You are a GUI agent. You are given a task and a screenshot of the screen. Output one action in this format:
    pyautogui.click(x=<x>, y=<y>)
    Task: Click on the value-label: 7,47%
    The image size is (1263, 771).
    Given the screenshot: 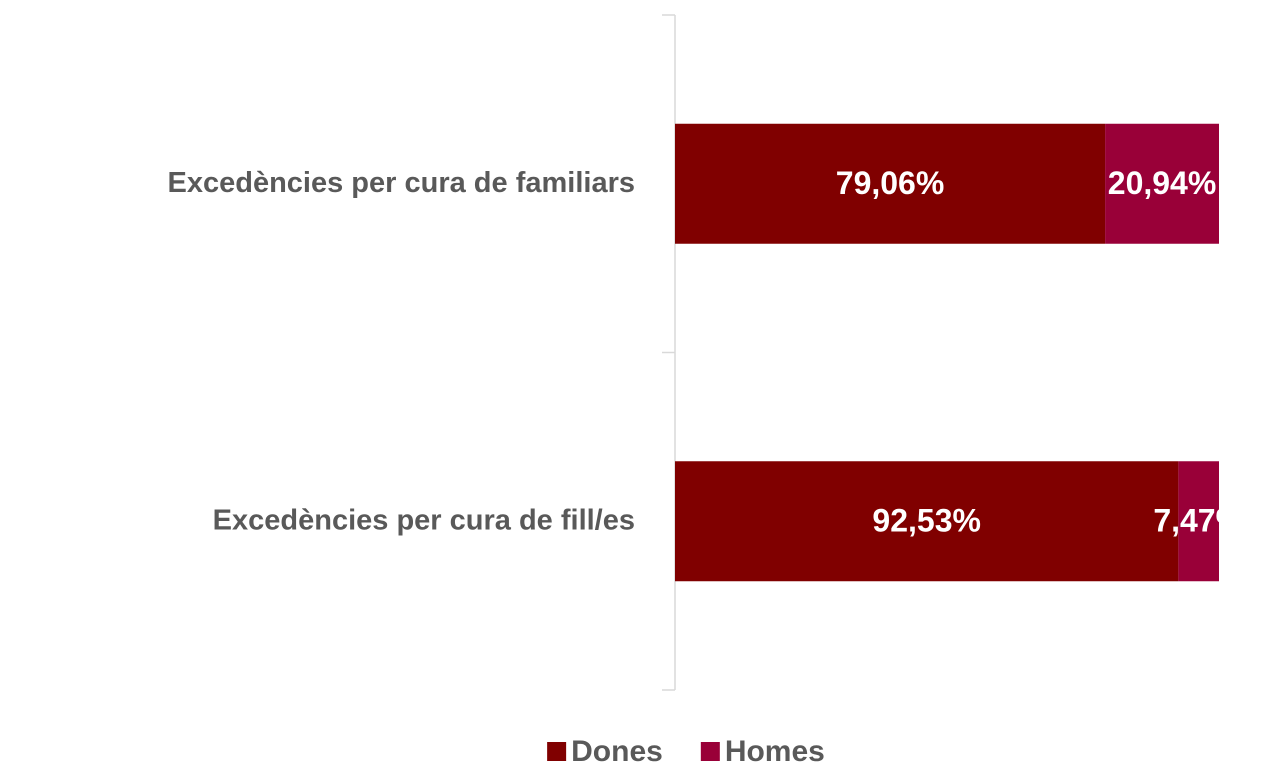 What is the action you would take?
    pyautogui.click(x=1198, y=521)
    